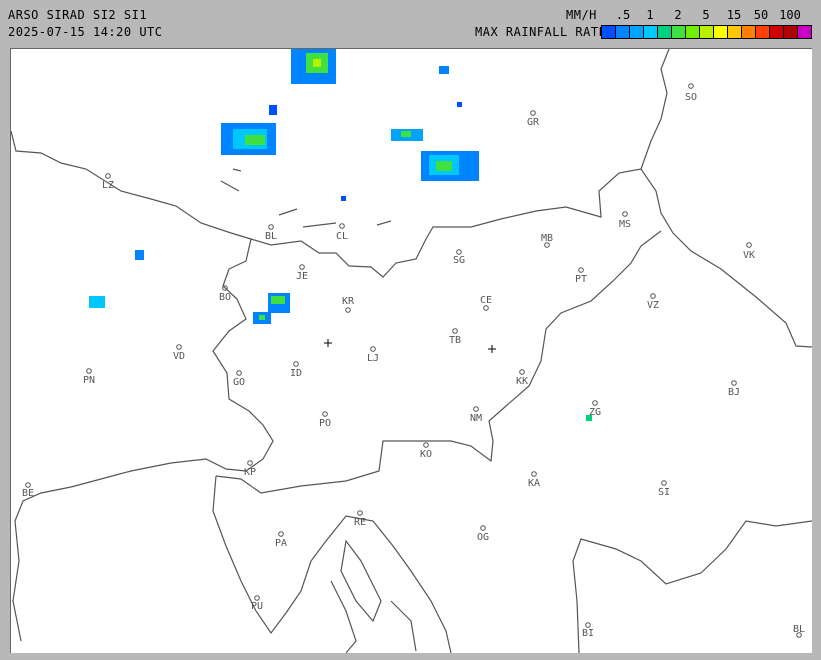  What do you see at coordinates (476, 418) in the screenshot?
I see `city-label: NM` at bounding box center [476, 418].